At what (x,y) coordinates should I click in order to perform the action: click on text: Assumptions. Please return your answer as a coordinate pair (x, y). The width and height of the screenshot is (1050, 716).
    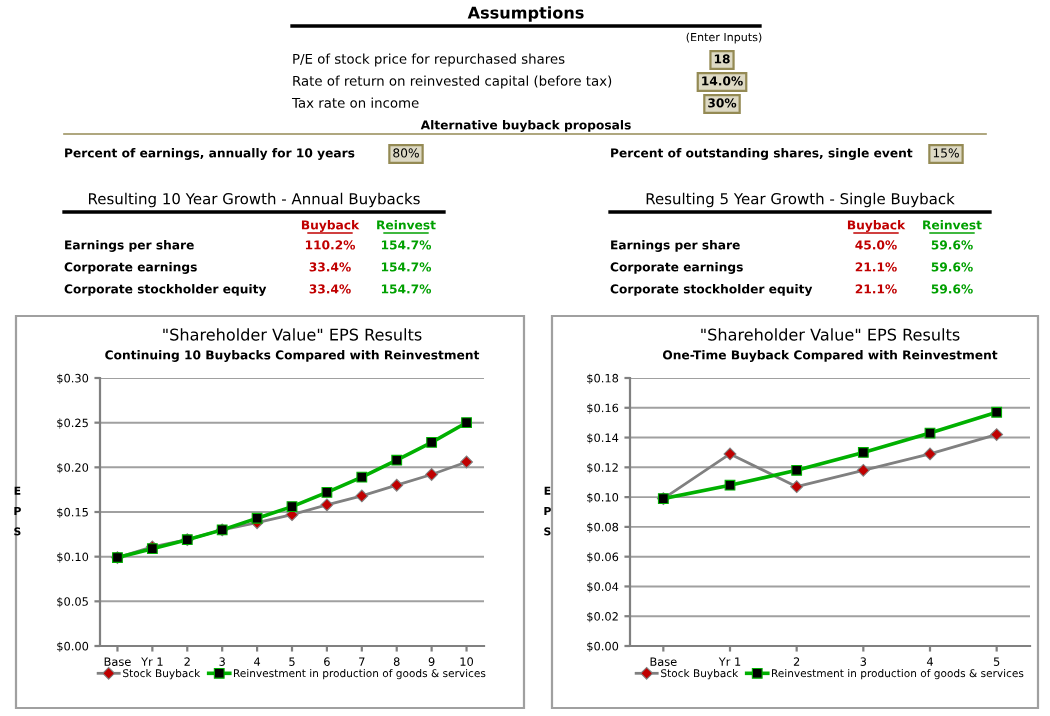
    Looking at the image, I should click on (525, 14).